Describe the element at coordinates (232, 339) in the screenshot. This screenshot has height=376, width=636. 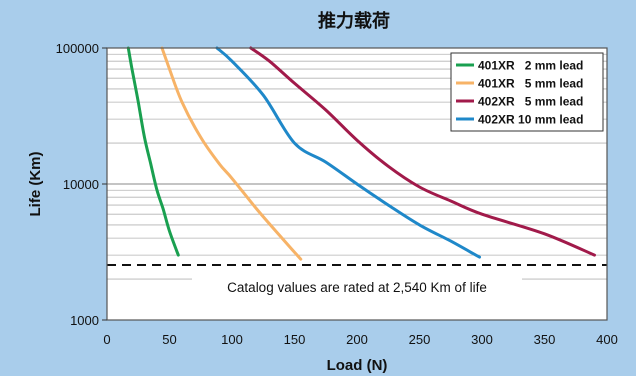
I see `x-tick-label: 100` at that location.